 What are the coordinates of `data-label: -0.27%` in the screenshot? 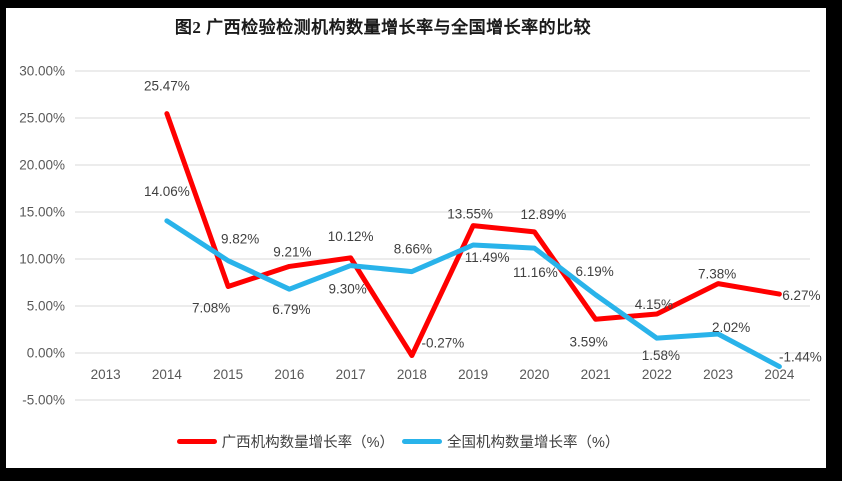 It's located at (442, 343).